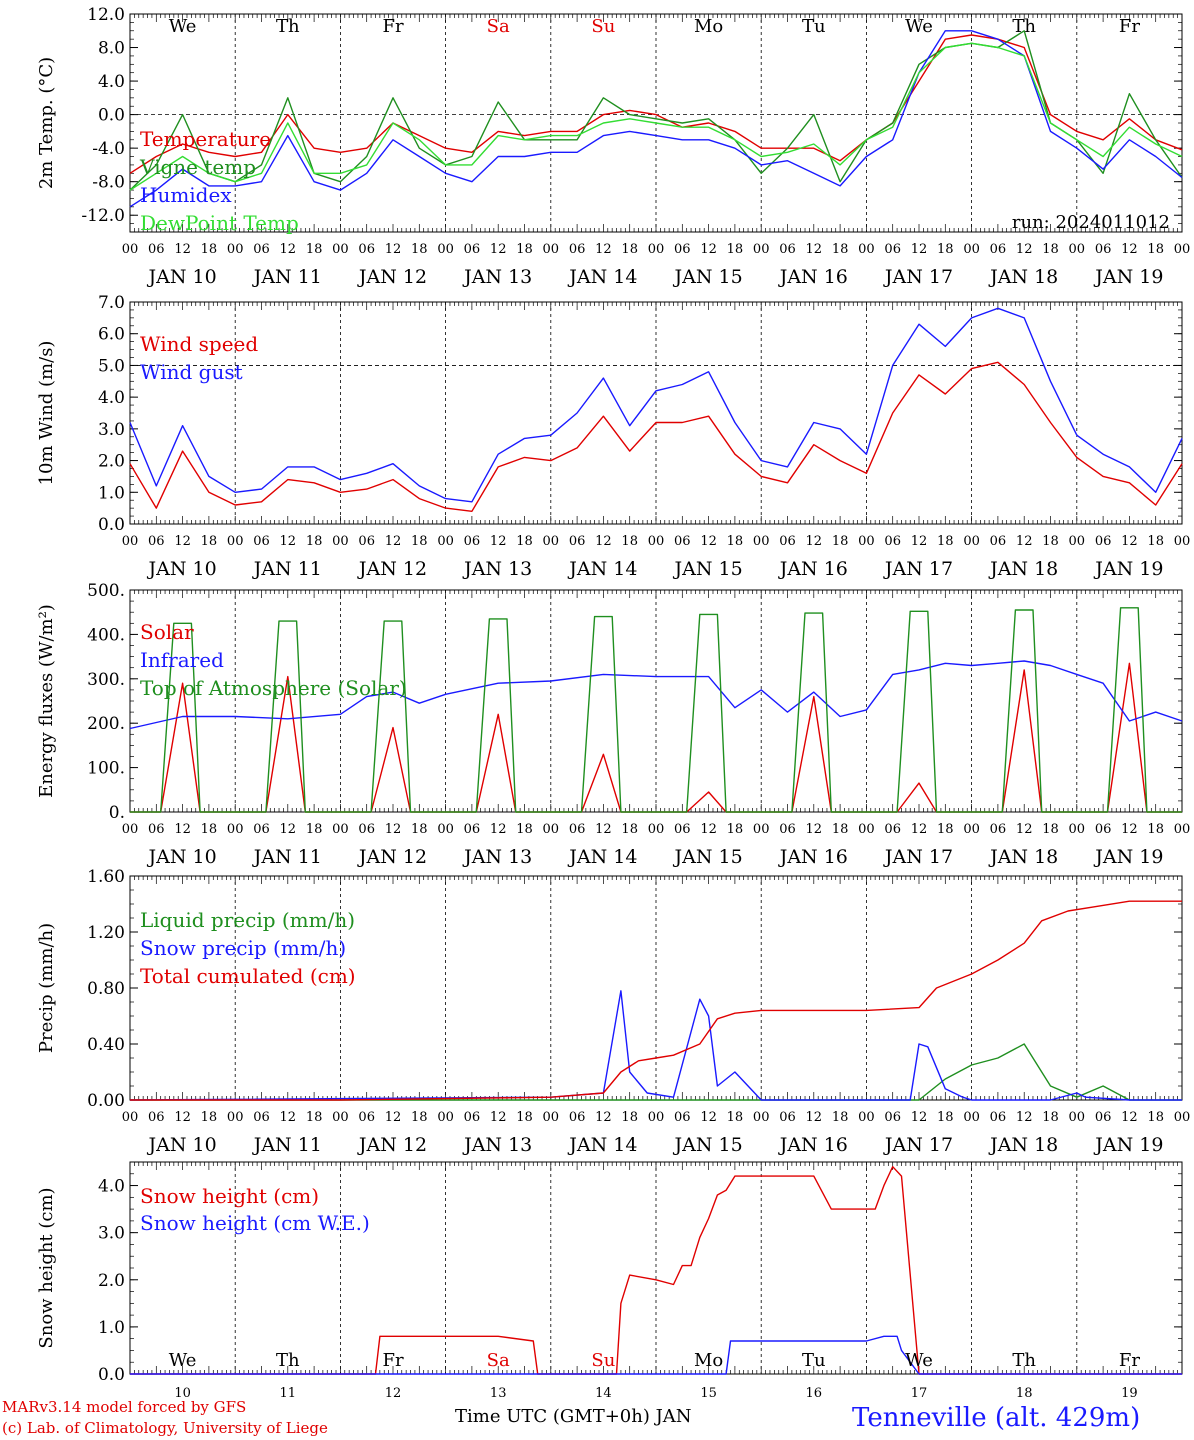 Image resolution: width=1194 pixels, height=1440 pixels. I want to click on legend-entry: Snow height (cm), so click(229, 1196).